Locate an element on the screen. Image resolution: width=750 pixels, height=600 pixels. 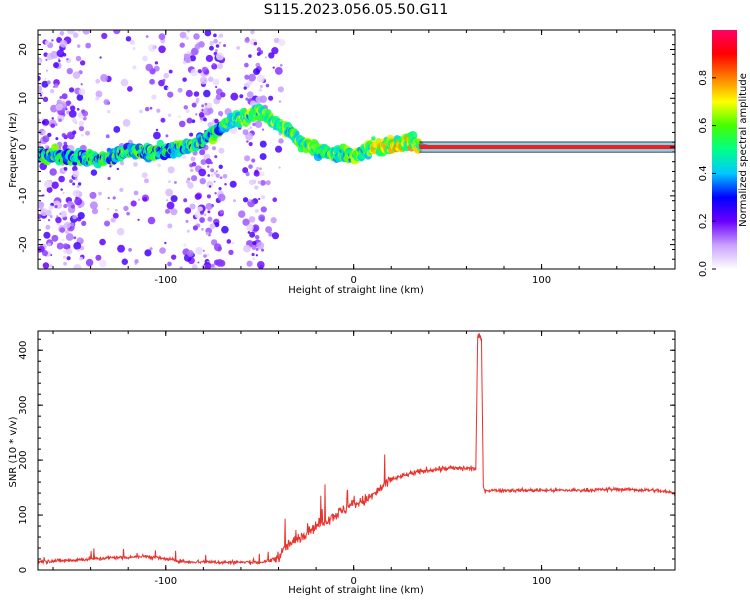
figure-title: S115.2023.056.05.50.G11 is located at coordinates (356, 10).